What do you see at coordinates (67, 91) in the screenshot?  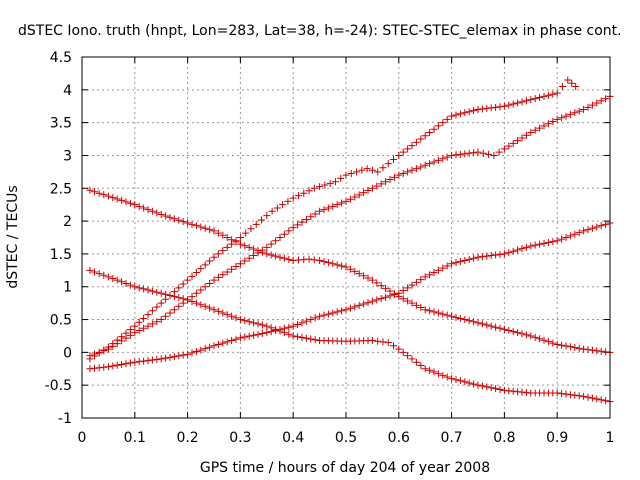 I see `y-tick-label: 4` at bounding box center [67, 91].